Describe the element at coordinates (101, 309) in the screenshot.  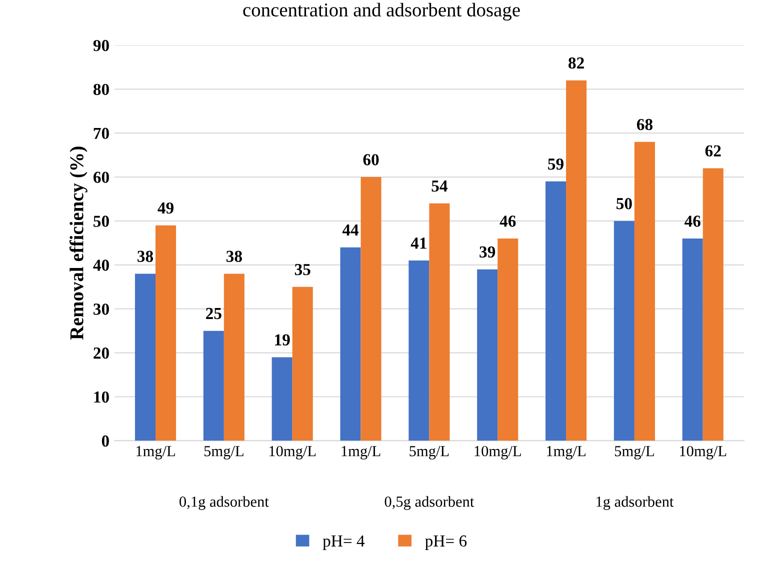
I see `y-tick-label: 30` at that location.